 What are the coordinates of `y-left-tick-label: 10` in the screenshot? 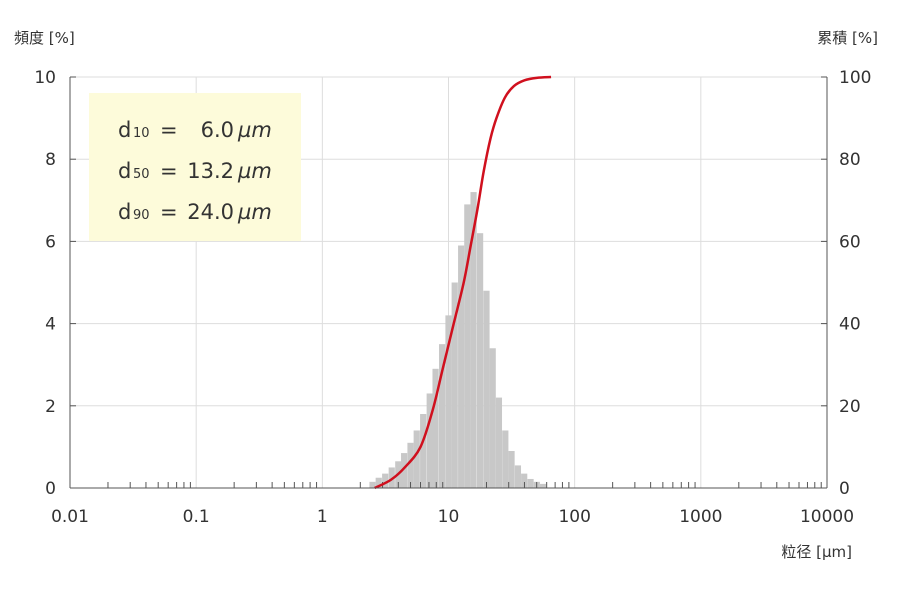 It's located at (45, 78).